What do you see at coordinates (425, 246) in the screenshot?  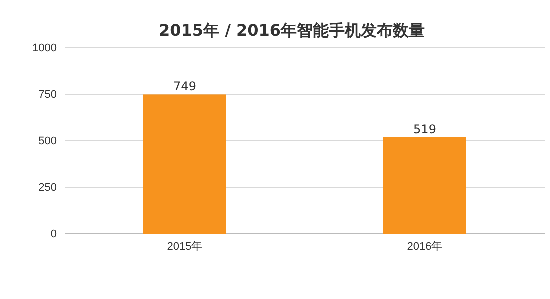 I see `x-tick-label: 2016年` at bounding box center [425, 246].